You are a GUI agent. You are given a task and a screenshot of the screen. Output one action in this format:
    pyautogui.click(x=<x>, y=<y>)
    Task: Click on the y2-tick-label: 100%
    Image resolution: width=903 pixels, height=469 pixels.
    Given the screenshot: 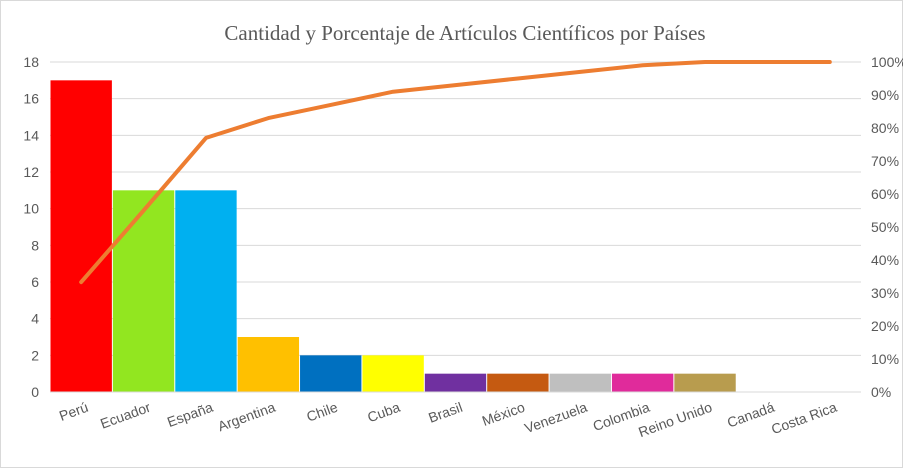 What is the action you would take?
    pyautogui.click(x=887, y=62)
    